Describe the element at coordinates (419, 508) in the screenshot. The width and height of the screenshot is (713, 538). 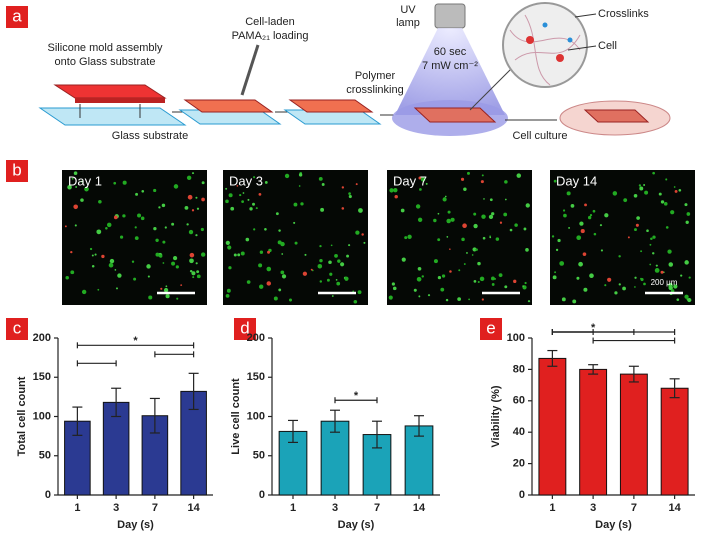
I see `x-tick-label: 14` at that location.